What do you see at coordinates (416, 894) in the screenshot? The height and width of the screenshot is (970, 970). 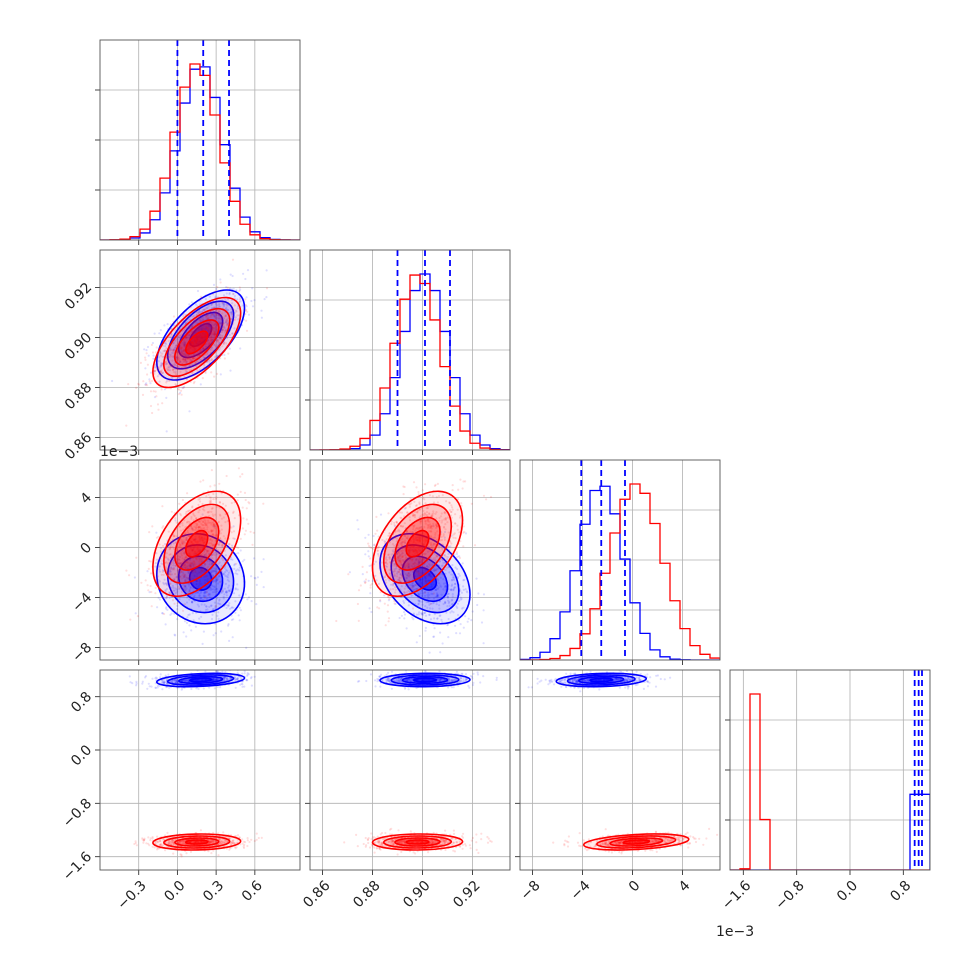 I see `x-tick-label: 0.90` at bounding box center [416, 894].